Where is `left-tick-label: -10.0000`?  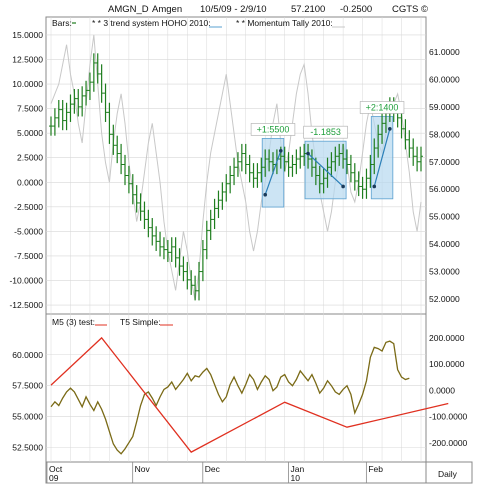
left-tick-label: -10.0000 is located at coordinates (26, 281).